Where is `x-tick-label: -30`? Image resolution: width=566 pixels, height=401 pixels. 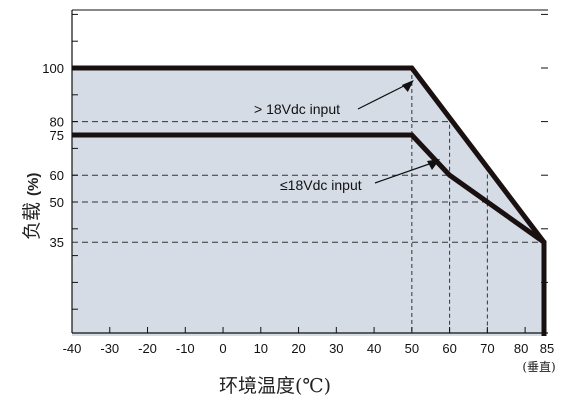
x-tick-label: -30 is located at coordinates (109, 348).